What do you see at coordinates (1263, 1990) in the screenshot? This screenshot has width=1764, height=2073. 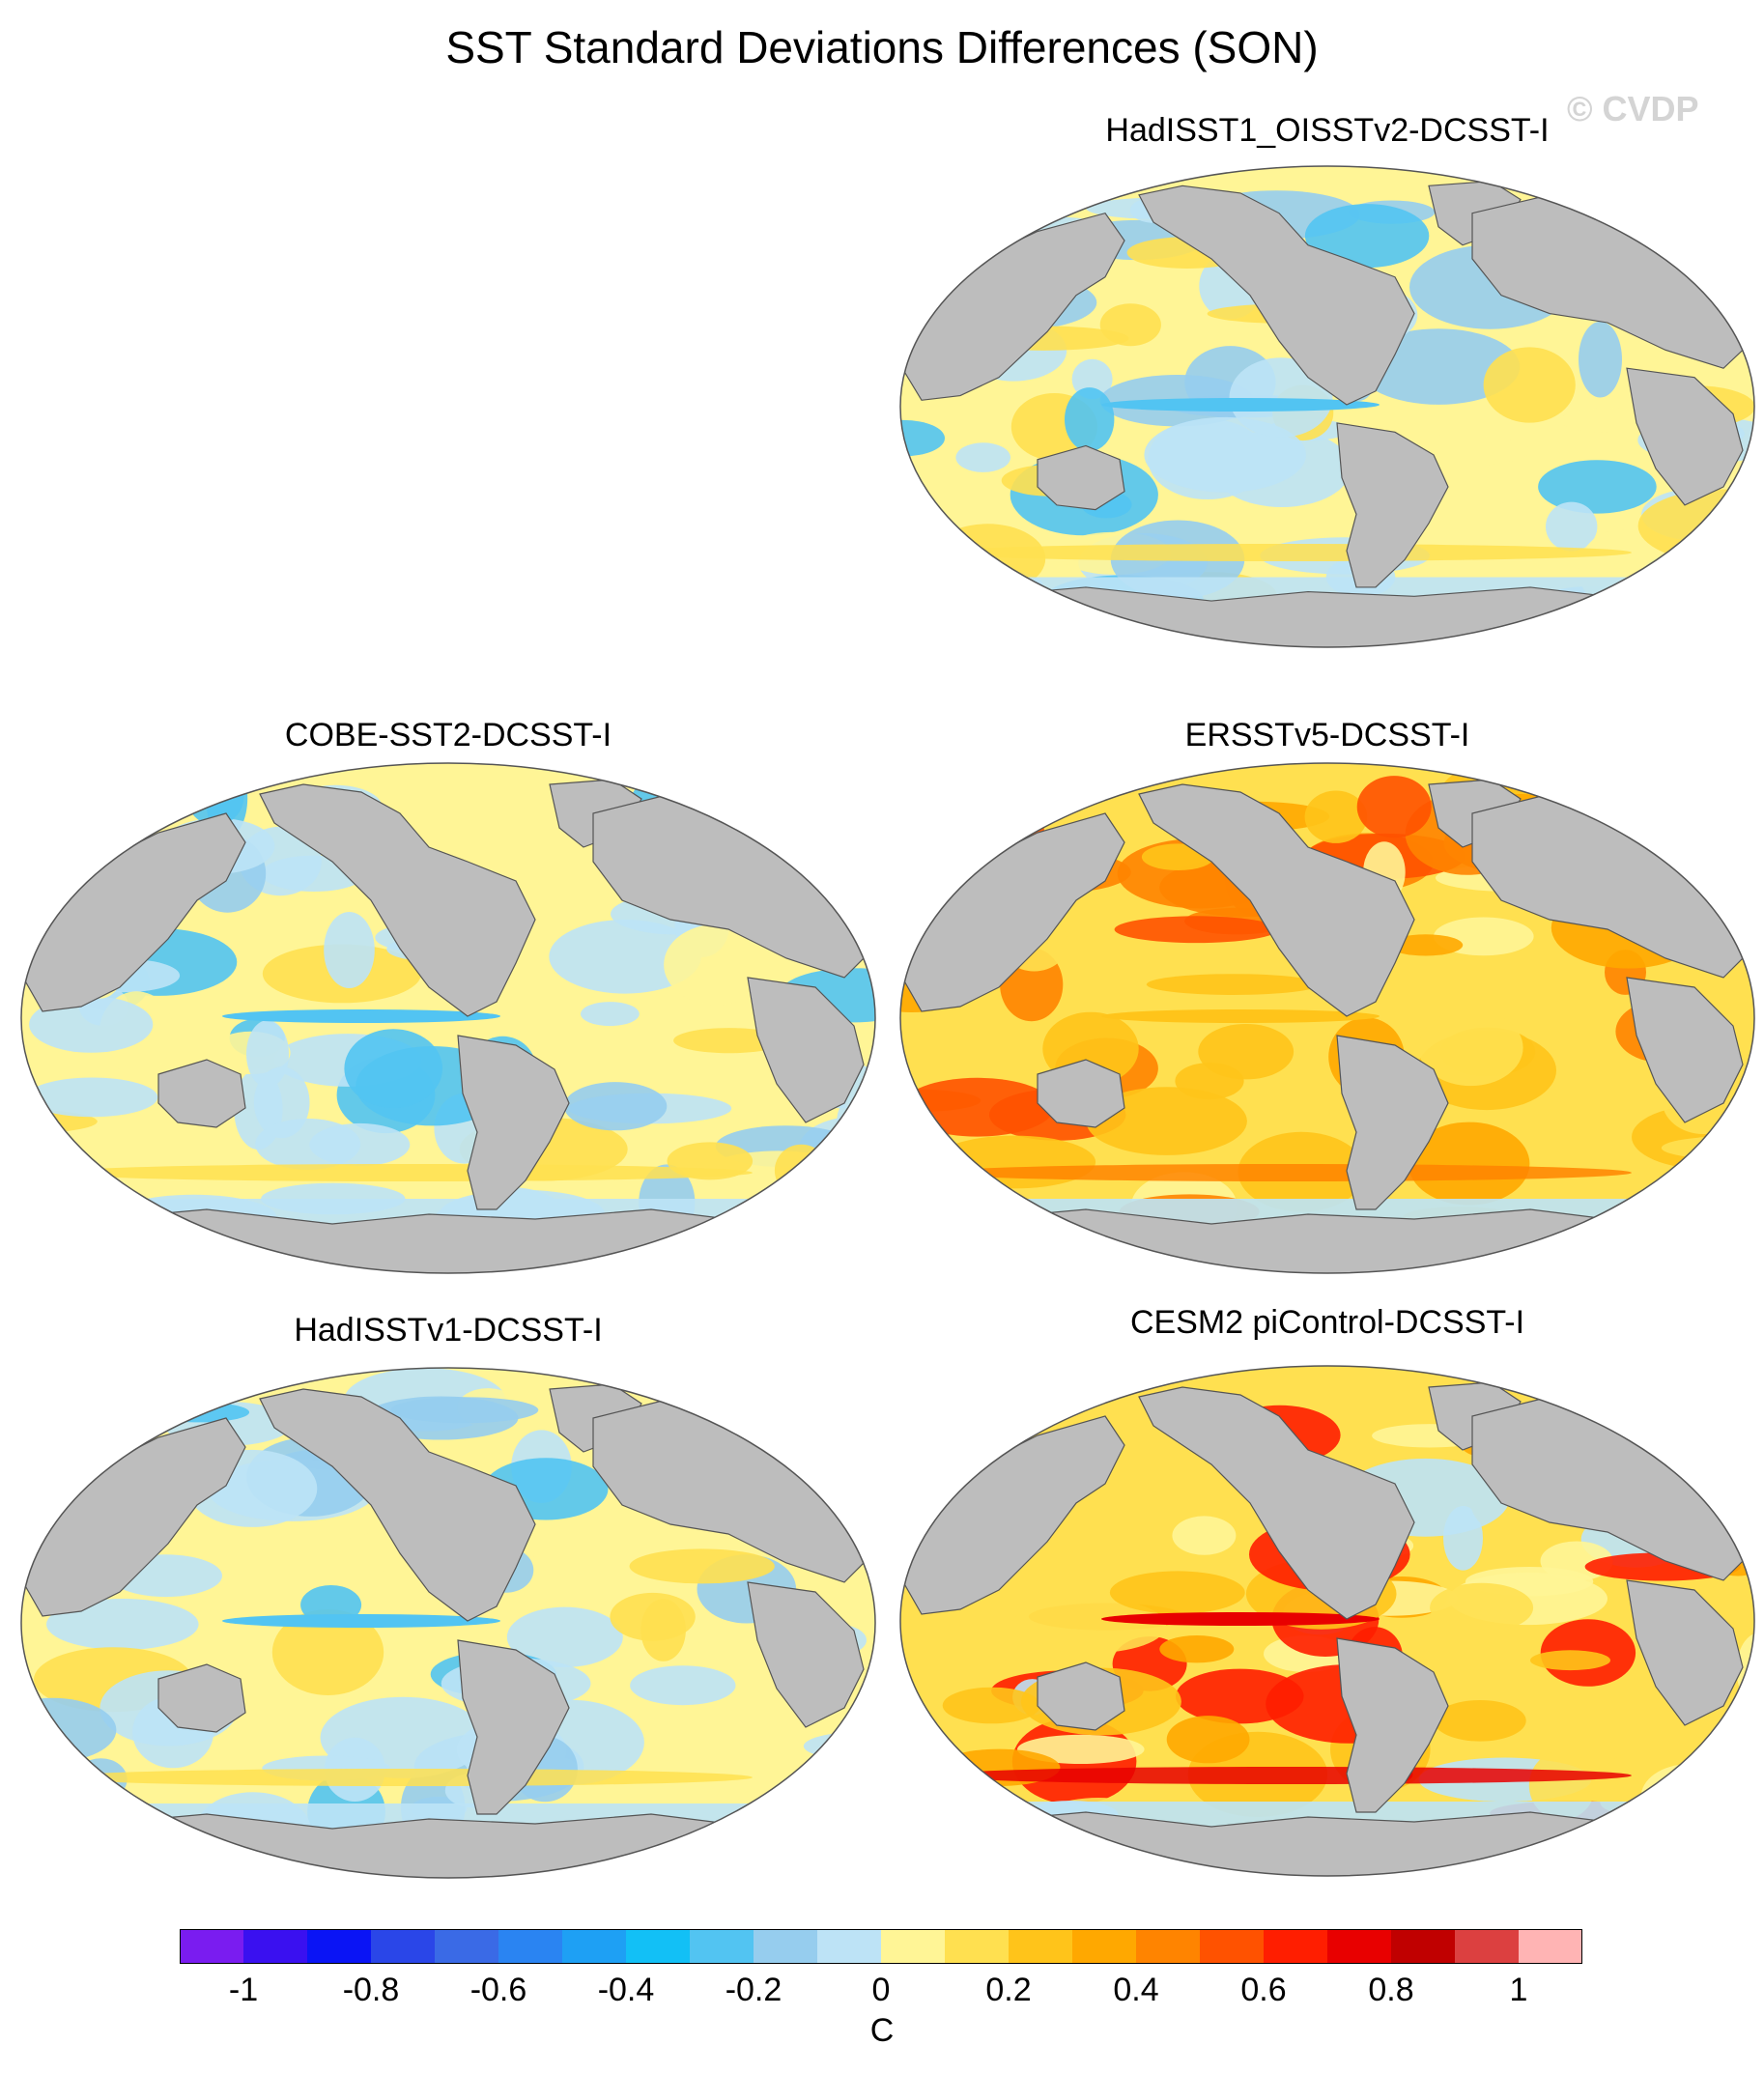 I see `colorbar-tick-label: 0.6` at bounding box center [1263, 1990].